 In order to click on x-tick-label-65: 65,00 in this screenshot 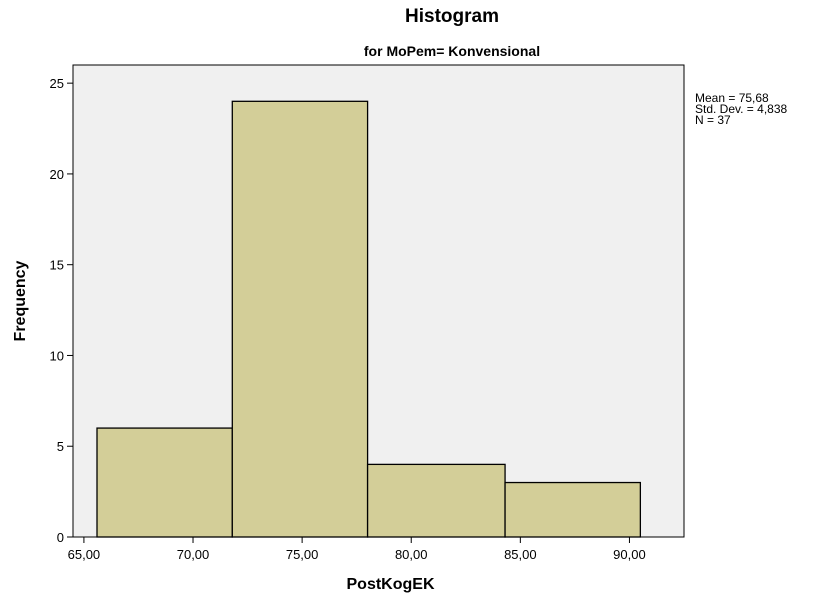, I will do `click(84, 554)`.